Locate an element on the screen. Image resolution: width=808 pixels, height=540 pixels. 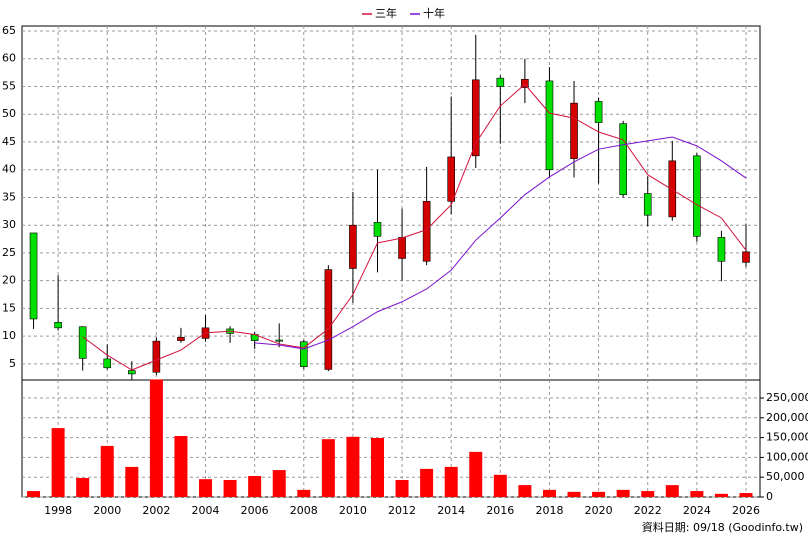
y-tick-label: 35 is located at coordinates (9, 196).